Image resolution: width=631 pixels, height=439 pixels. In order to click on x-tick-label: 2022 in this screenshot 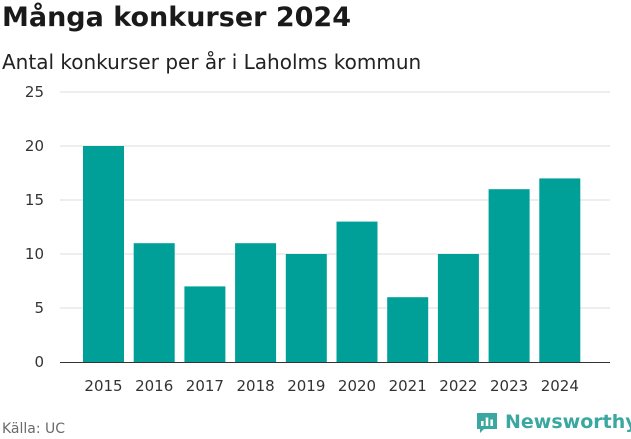, I will do `click(458, 386)`.